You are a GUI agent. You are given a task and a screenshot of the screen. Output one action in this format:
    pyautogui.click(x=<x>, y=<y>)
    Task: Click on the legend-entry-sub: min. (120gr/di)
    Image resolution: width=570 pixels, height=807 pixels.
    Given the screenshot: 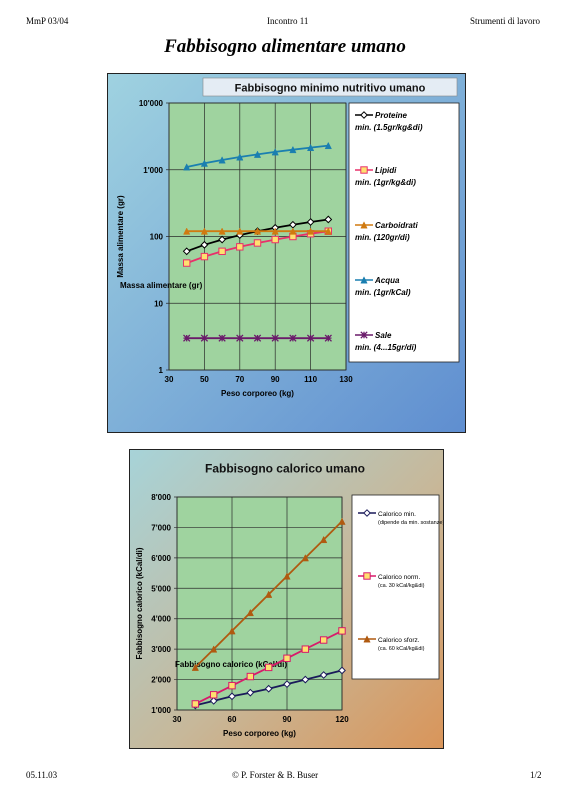 What is the action you would take?
    pyautogui.click(x=382, y=237)
    